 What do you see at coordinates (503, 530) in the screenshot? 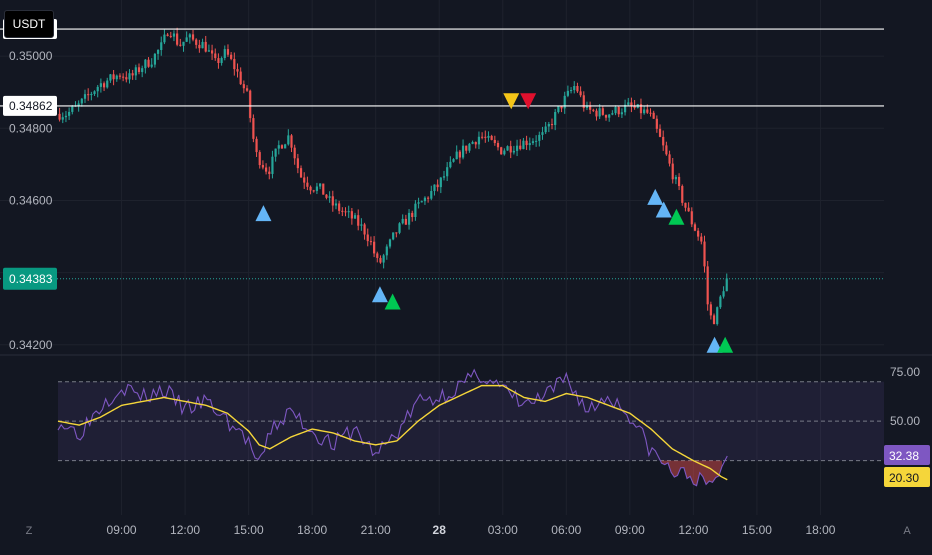
I see `time-tick-label: 03:00` at bounding box center [503, 530].